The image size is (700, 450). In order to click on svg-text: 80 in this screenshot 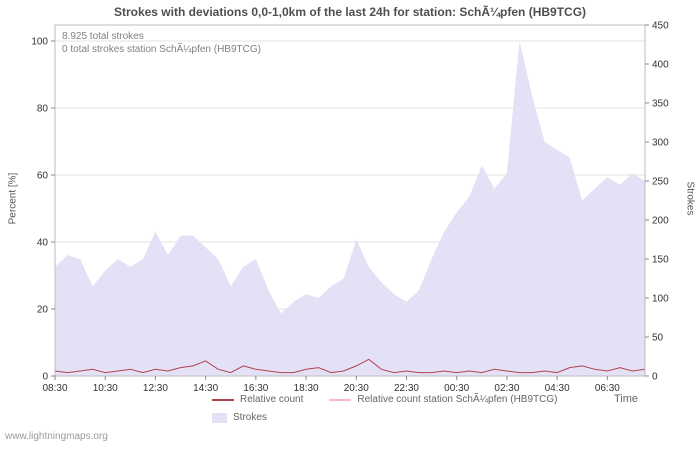, I will do `click(43, 109)`.